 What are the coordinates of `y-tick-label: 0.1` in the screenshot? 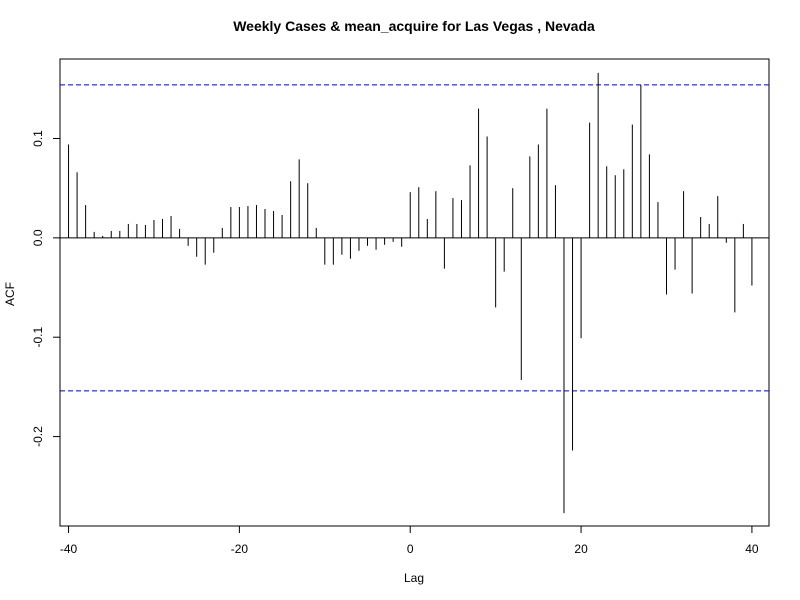 It's located at (38, 138).